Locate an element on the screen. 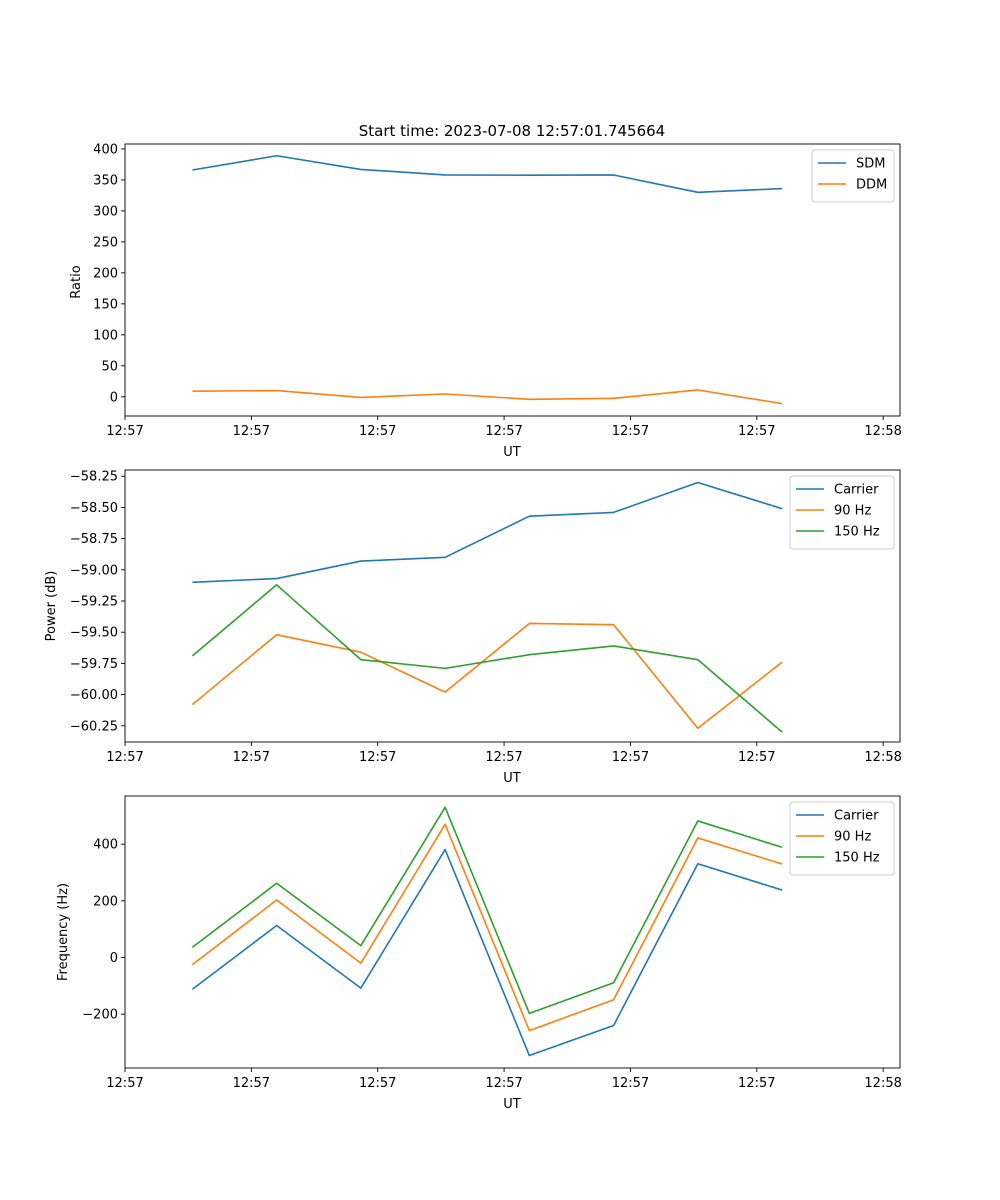  y-tick-label: −200 is located at coordinates (100, 1015).